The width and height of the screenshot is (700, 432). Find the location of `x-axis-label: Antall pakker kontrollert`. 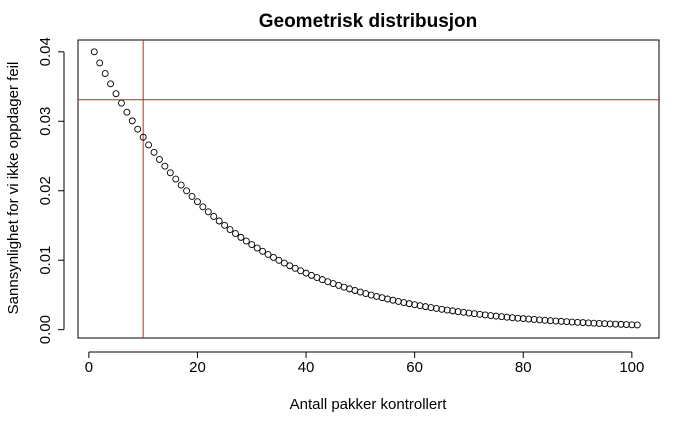

x-axis-label: Antall pakker kontrollert is located at coordinates (369, 404).